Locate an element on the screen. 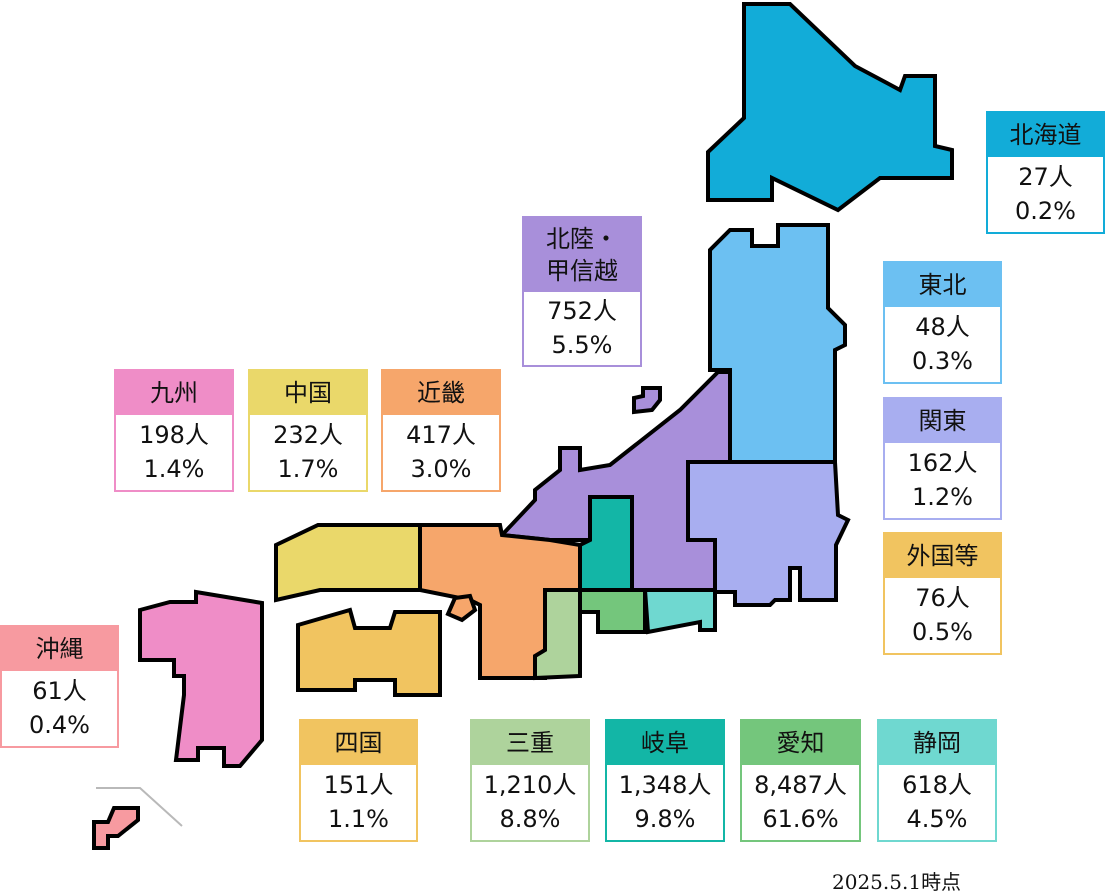 The width and height of the screenshot is (1106, 895). region-box-shizuoka: 静岡 618人 4.5% is located at coordinates (937, 780).